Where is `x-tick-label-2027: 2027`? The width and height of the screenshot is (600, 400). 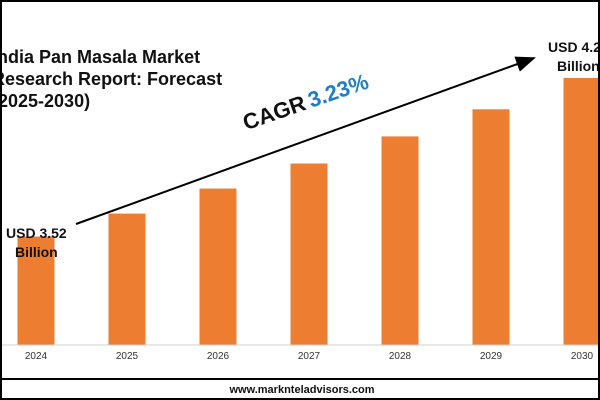
x-tick-label-2027: 2027 is located at coordinates (309, 356).